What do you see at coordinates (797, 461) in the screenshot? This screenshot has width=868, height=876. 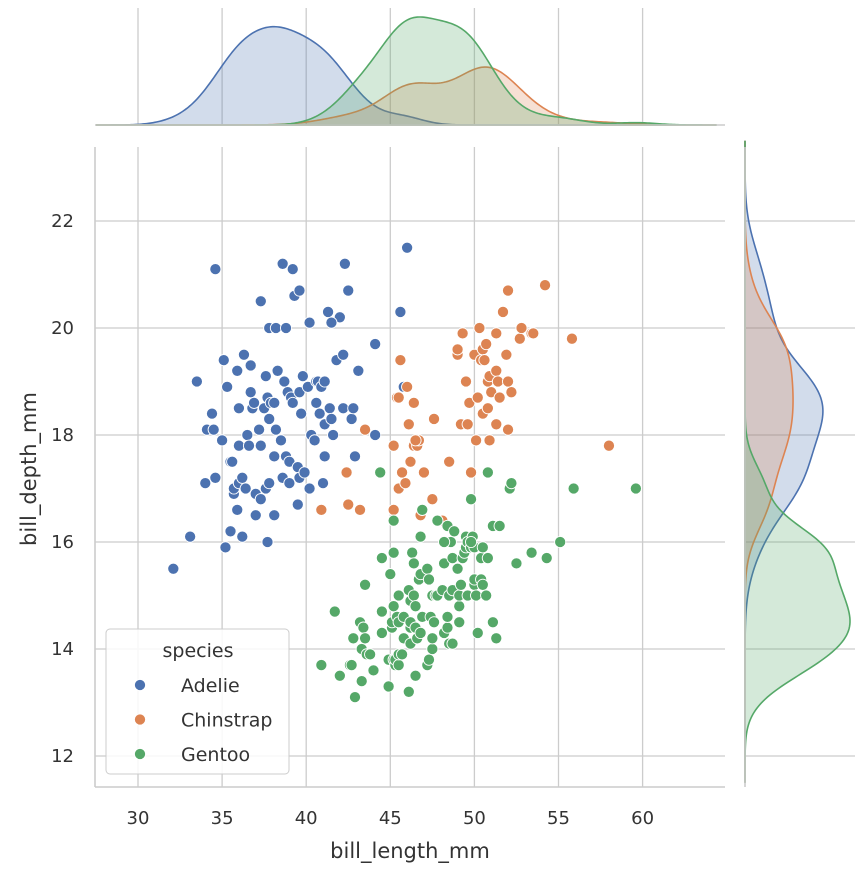 I see `right-marginal-kde` at bounding box center [797, 461].